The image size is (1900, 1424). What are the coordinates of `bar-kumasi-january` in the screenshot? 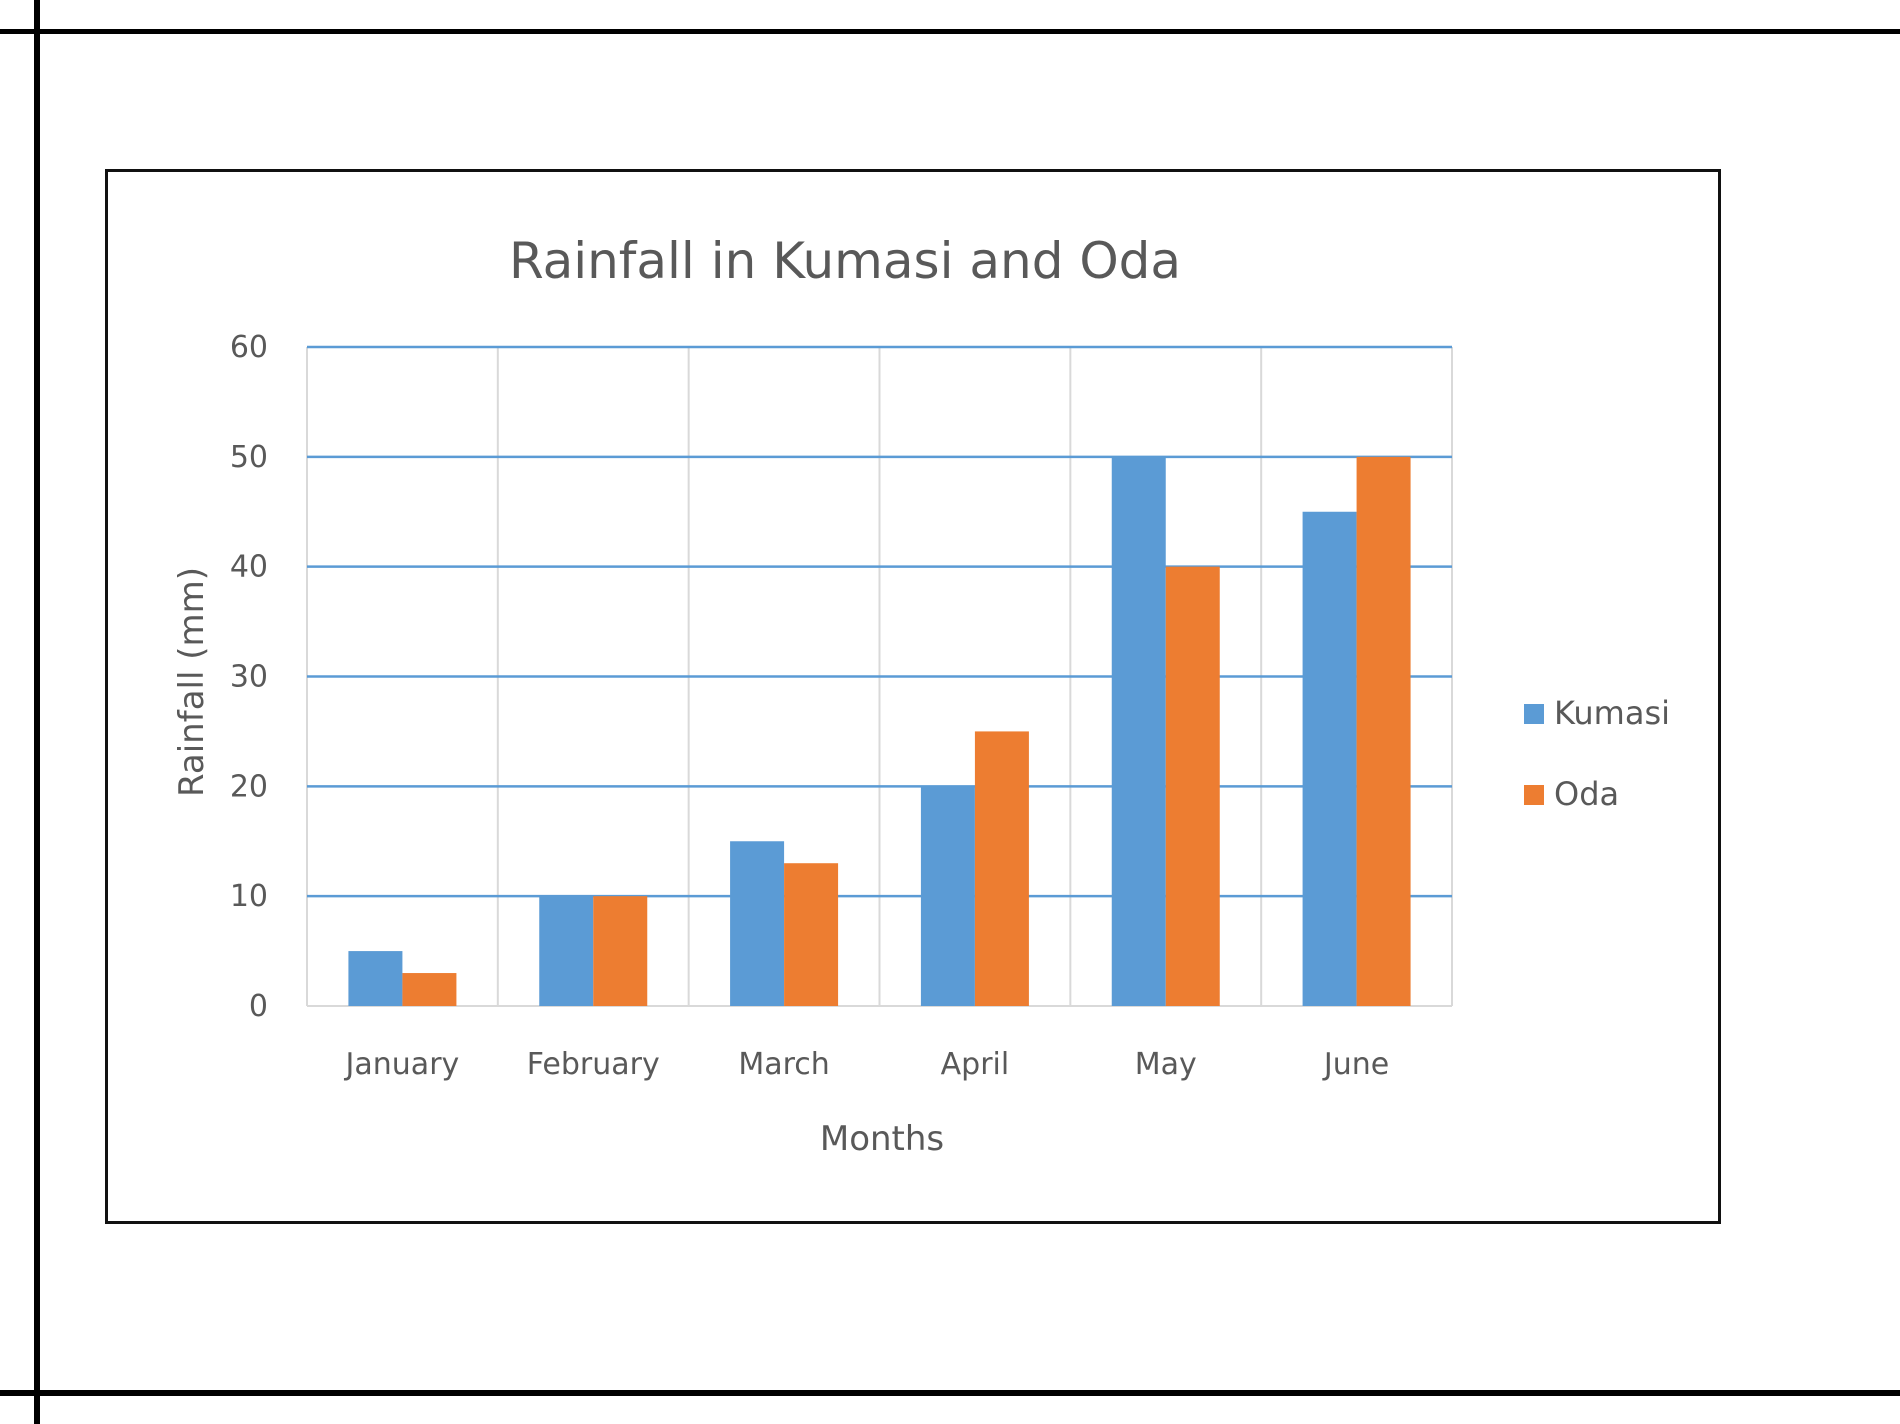 It's located at (375, 978).